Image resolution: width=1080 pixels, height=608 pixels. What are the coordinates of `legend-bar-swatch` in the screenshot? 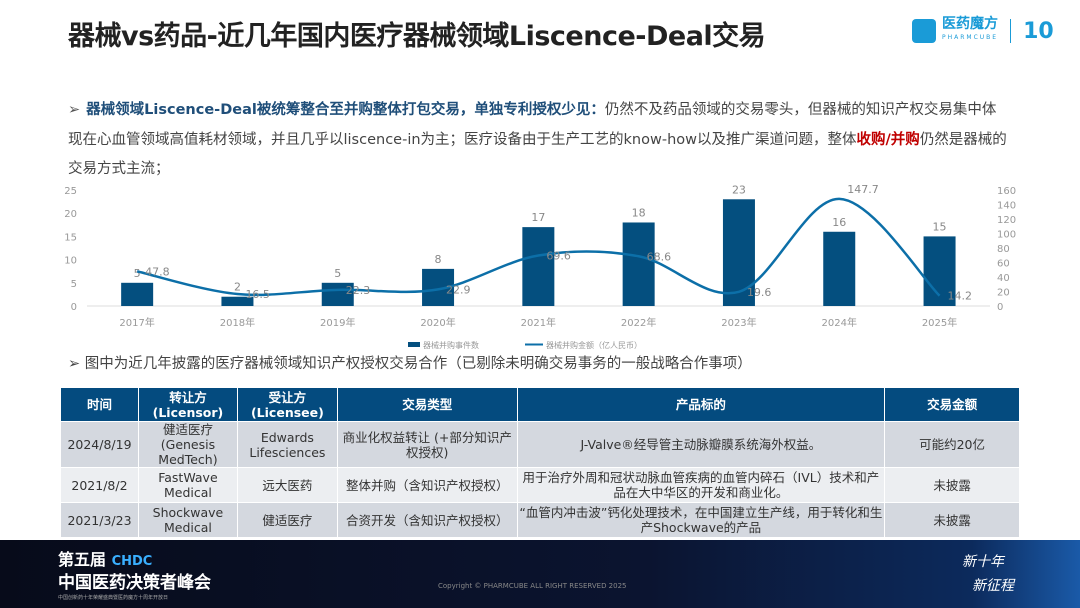 It's located at (414, 344).